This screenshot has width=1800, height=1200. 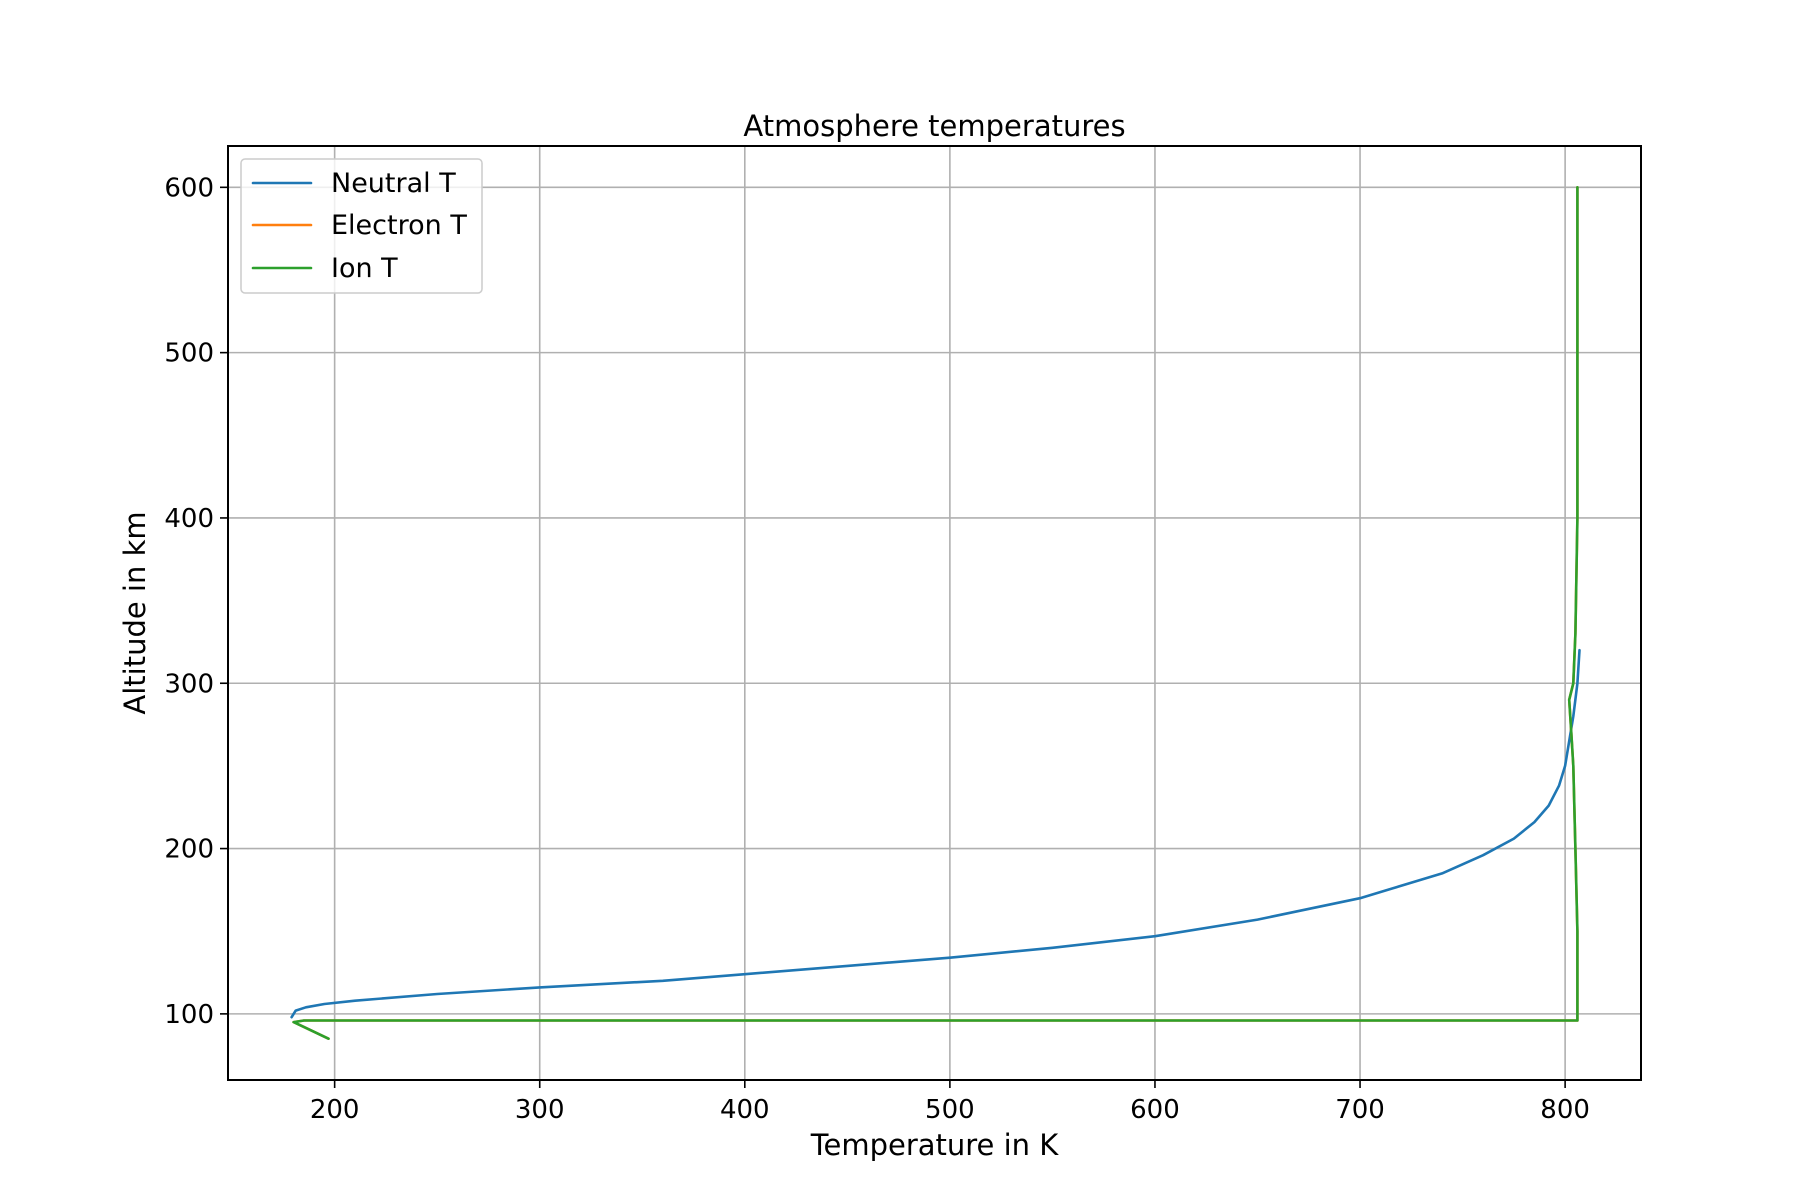 I want to click on legend-label-ion-t: Ion T, so click(x=364, y=268).